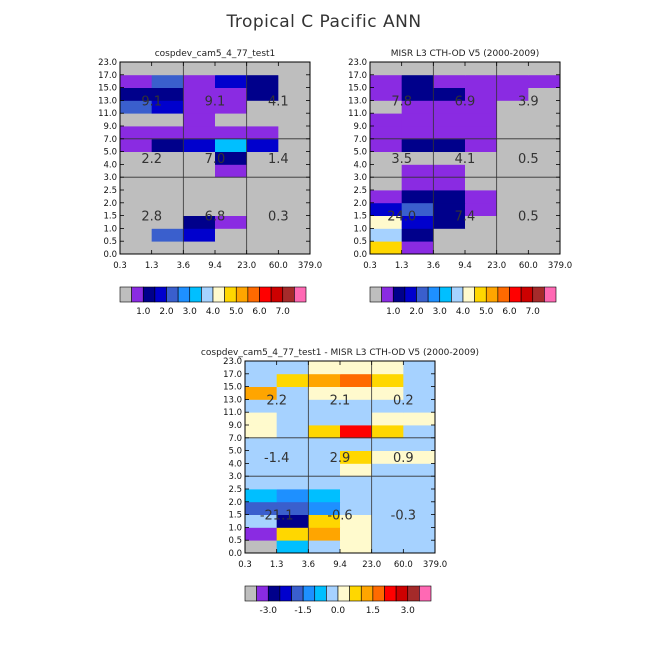 The width and height of the screenshot is (648, 648). Describe the element at coordinates (401, 159) in the screenshot. I see `sum-annotation: 3.5` at that location.